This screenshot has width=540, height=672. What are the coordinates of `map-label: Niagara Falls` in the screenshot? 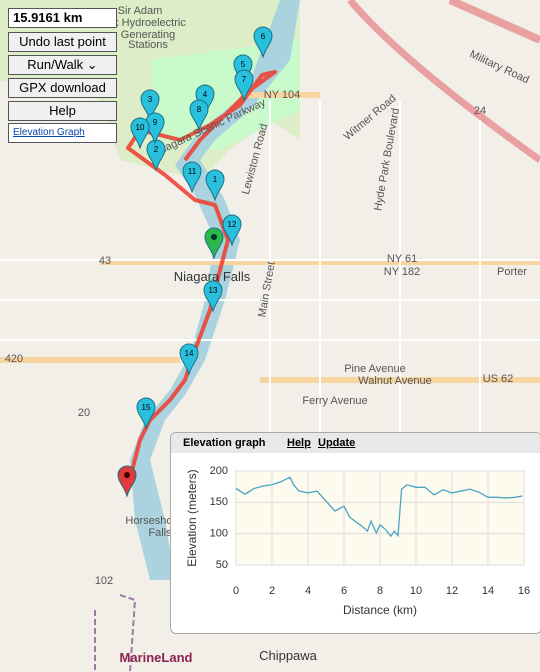 It's located at (212, 276).